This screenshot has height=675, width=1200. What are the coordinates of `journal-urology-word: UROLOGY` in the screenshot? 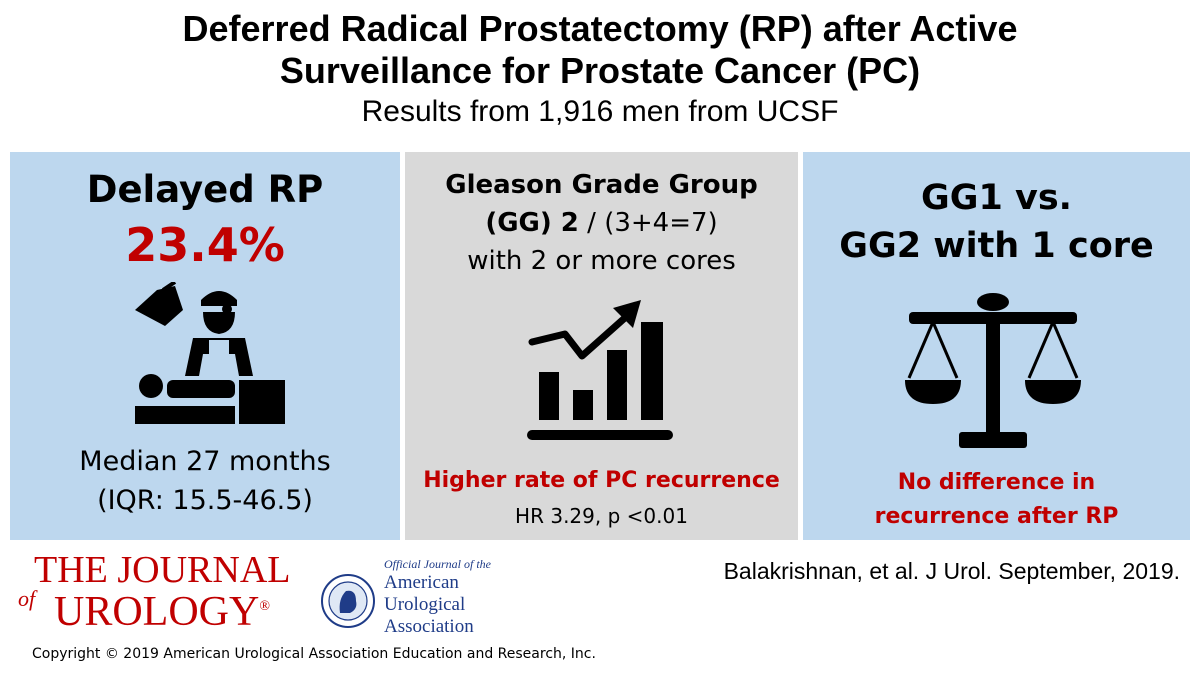 It's located at (157, 612).